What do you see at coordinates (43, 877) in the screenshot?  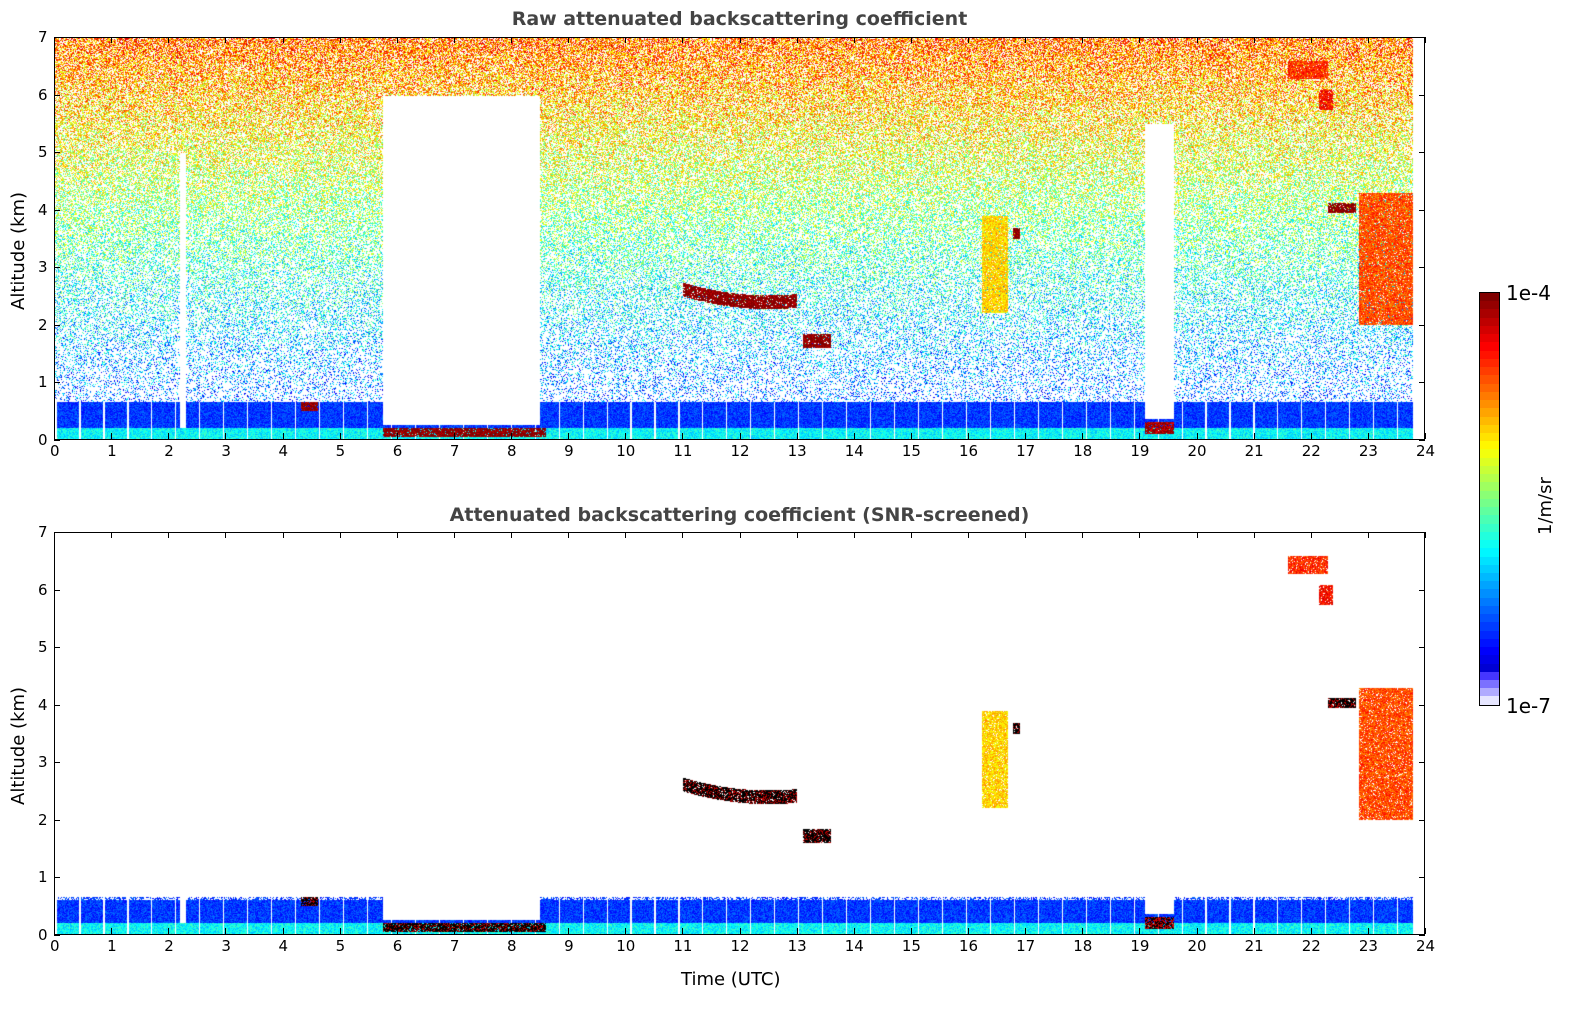 I see `y-tick-label: 1` at bounding box center [43, 877].